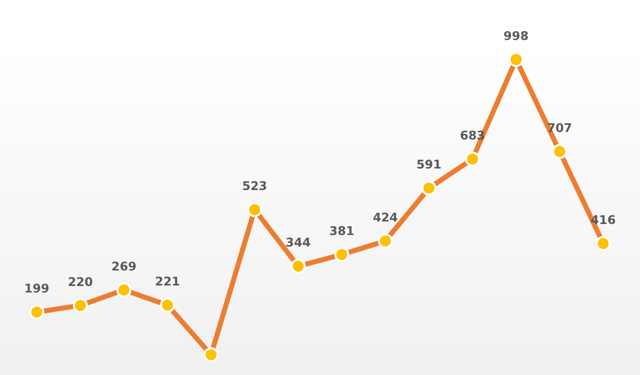  What do you see at coordinates (298, 243) in the screenshot?
I see `data-label: 344` at bounding box center [298, 243].